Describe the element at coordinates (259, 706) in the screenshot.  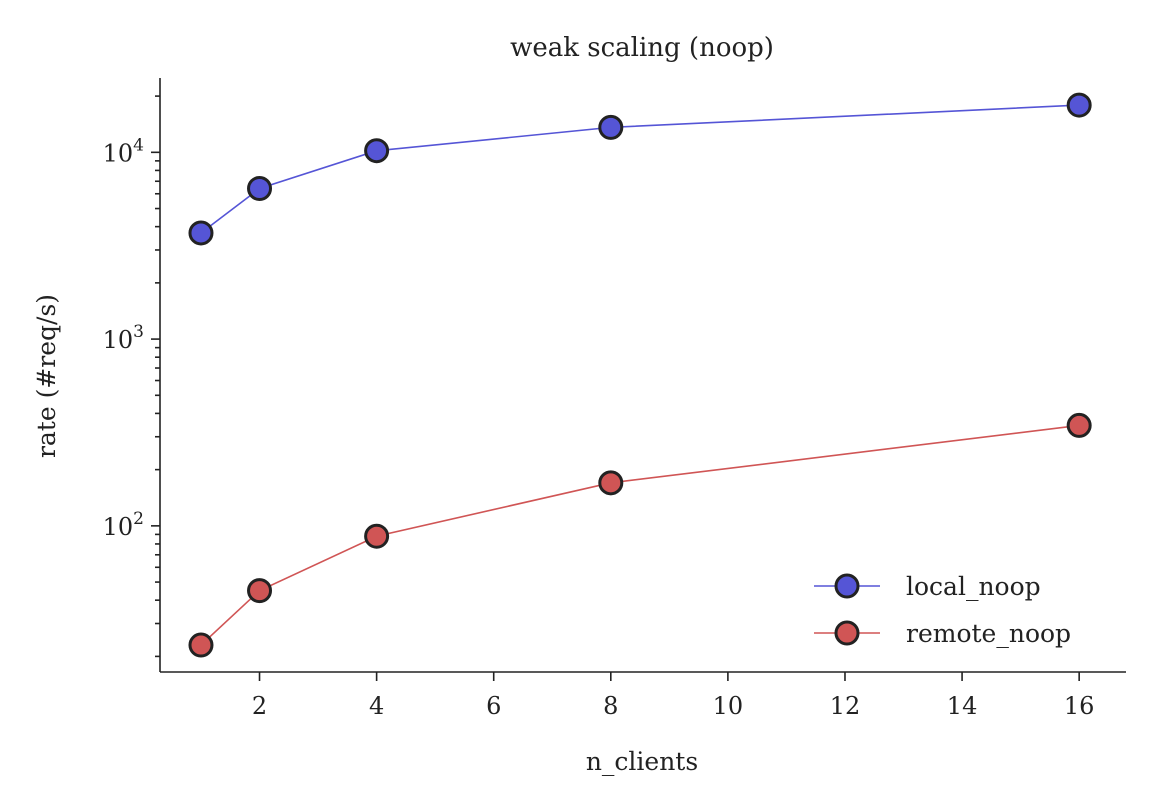
I see `x-tick-label: 2` at that location.